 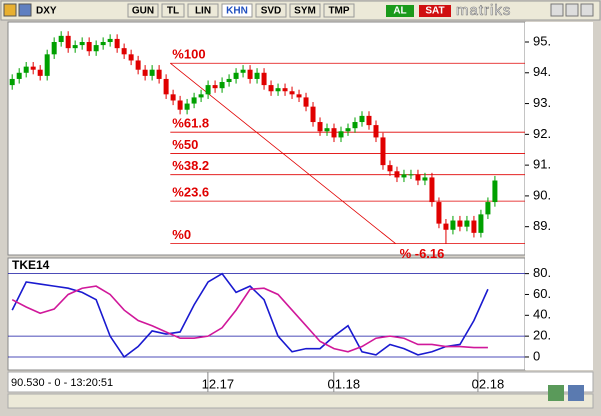 I want to click on logo: matriks, so click(x=483, y=10).